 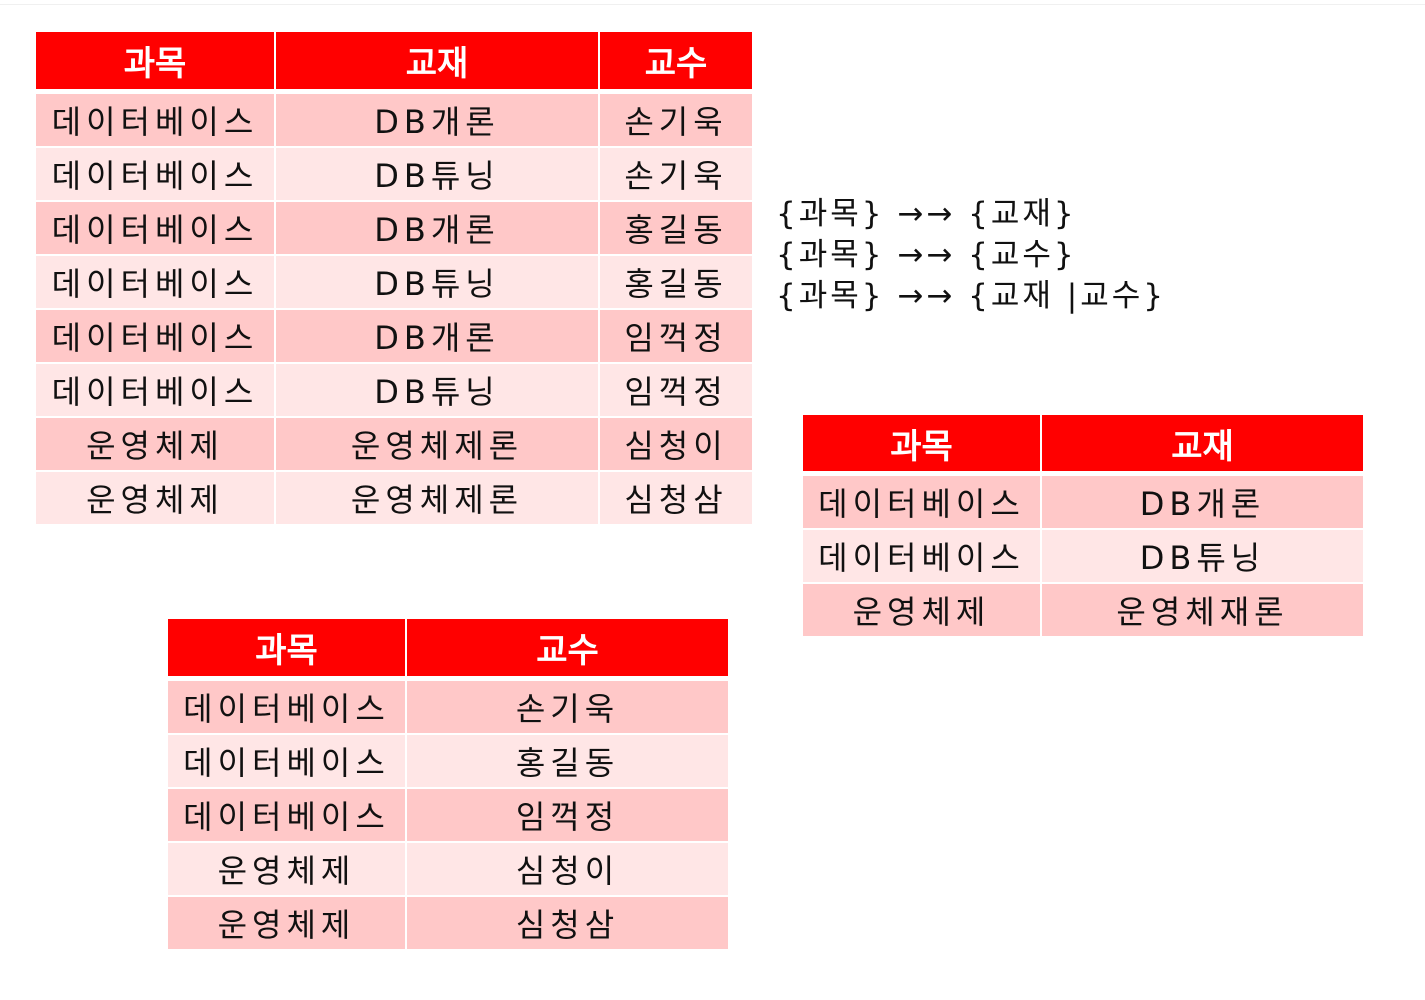 I want to click on table-row: 운영체제 심청이, so click(x=448, y=869).